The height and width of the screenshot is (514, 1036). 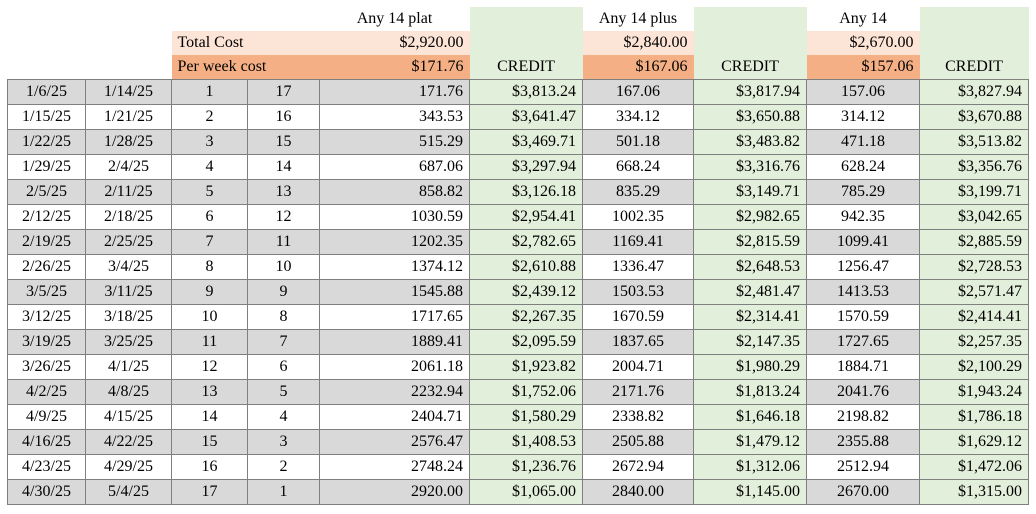 I want to click on week-number-cell: 17, so click(x=209, y=492).